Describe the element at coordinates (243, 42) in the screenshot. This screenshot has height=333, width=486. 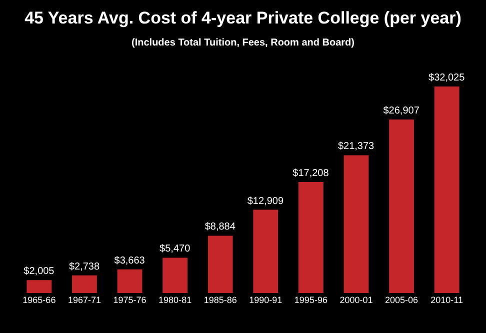
I see `chart-subtitle: (Includes Total Tuition, Fees, Room and Board)` at that location.